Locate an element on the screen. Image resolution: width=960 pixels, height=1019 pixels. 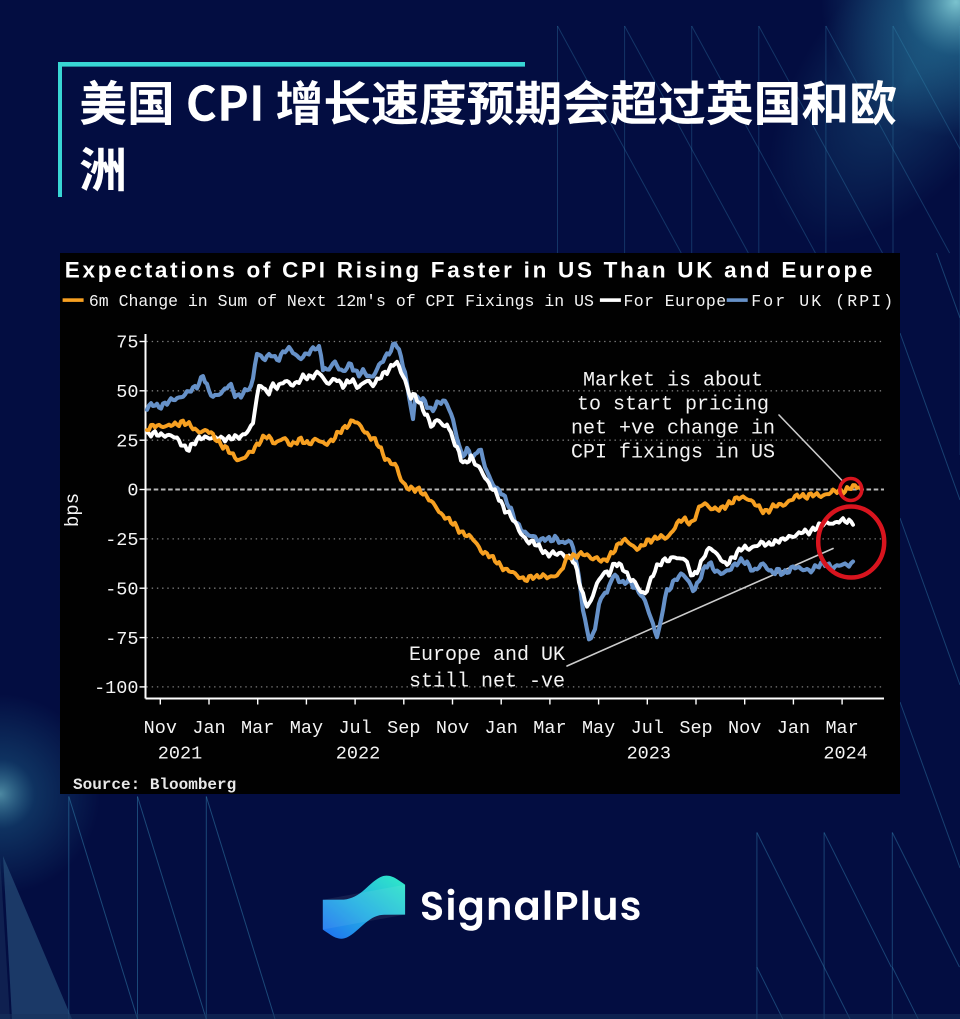
svg-text: For UK (RPI) is located at coordinates (823, 301).